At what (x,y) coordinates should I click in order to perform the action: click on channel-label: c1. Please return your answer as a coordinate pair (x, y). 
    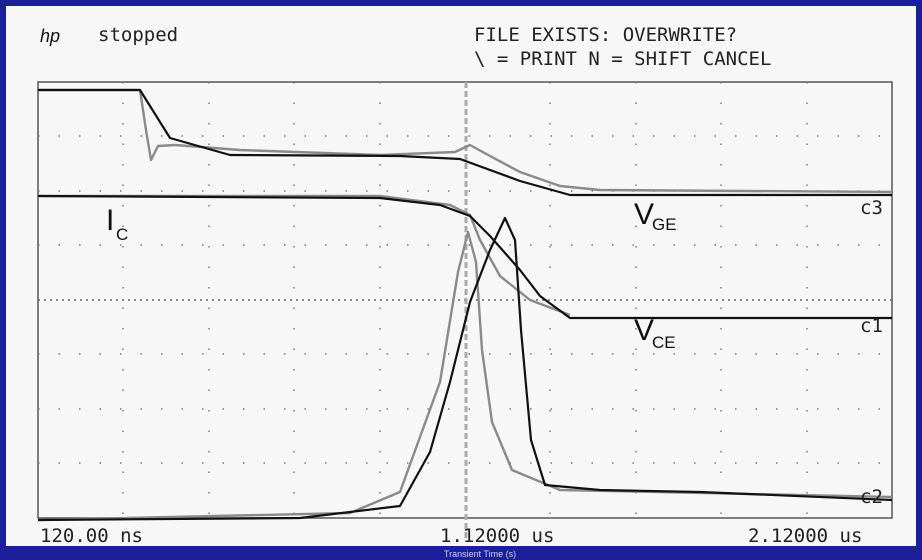
    Looking at the image, I should click on (871, 326).